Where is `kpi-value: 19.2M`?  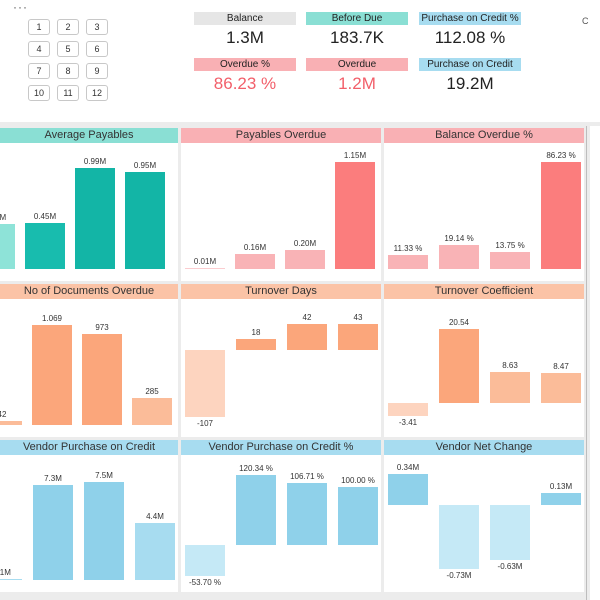
kpi-value: 19.2M is located at coordinates (470, 83).